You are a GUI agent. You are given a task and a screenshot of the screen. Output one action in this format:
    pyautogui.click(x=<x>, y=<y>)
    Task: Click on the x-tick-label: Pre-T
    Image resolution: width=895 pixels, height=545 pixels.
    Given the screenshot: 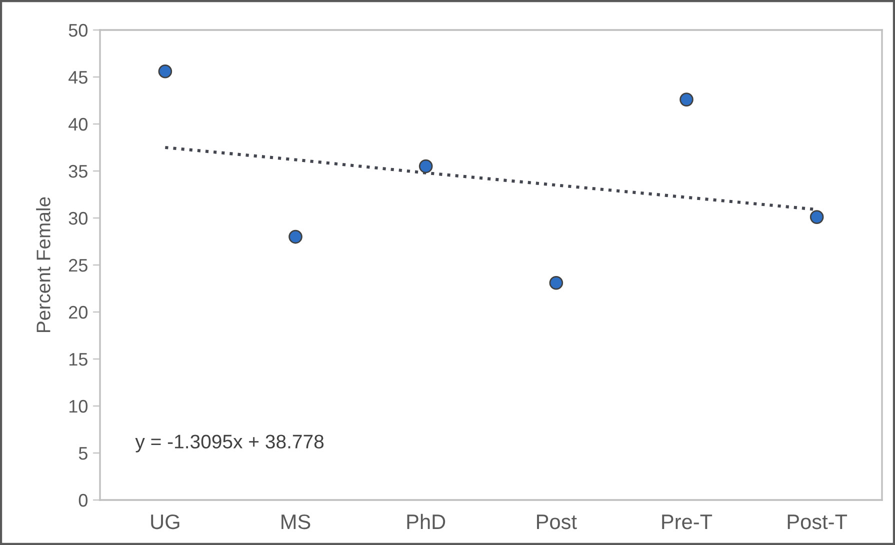 What is the action you would take?
    pyautogui.click(x=687, y=522)
    